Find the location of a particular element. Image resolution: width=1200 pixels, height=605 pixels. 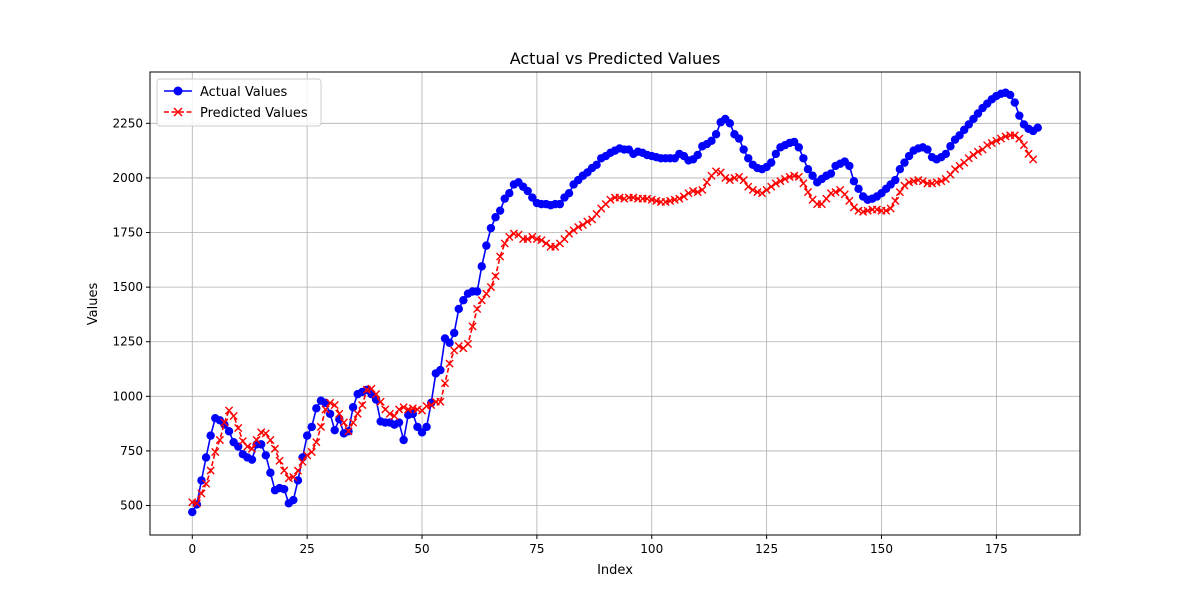

y-tick-label: 1750 is located at coordinates (127, 233).